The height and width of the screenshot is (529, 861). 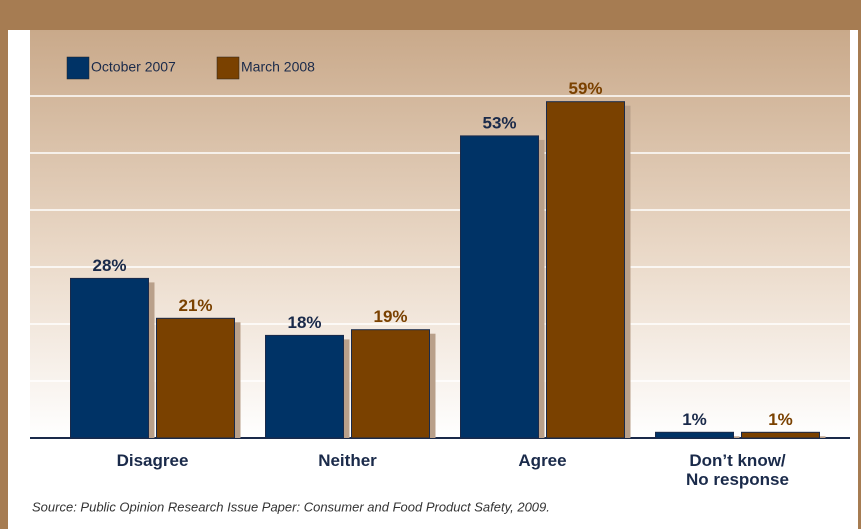 What do you see at coordinates (542, 460) in the screenshot?
I see `x-tick-label: Agree` at bounding box center [542, 460].